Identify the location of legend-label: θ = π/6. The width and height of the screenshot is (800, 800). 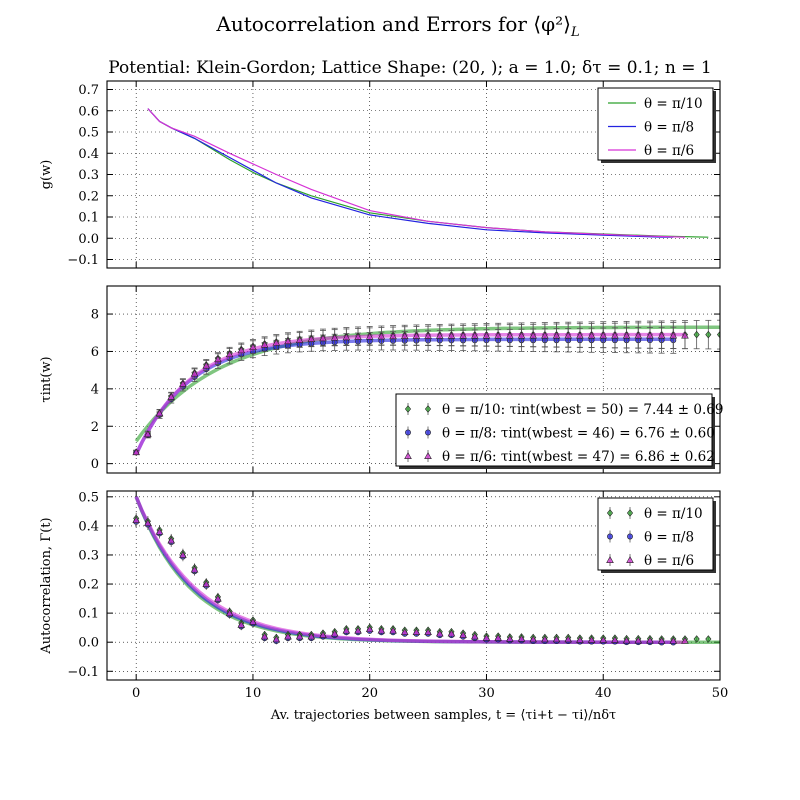
(669, 561).